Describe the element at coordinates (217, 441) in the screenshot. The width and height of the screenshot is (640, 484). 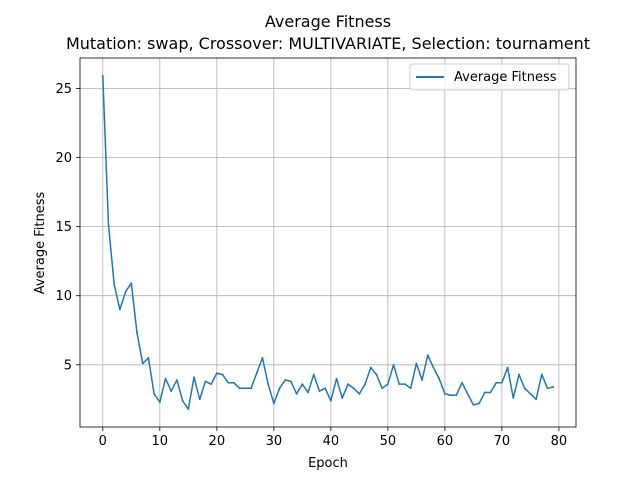
I see `x-tick-label: 20` at that location.